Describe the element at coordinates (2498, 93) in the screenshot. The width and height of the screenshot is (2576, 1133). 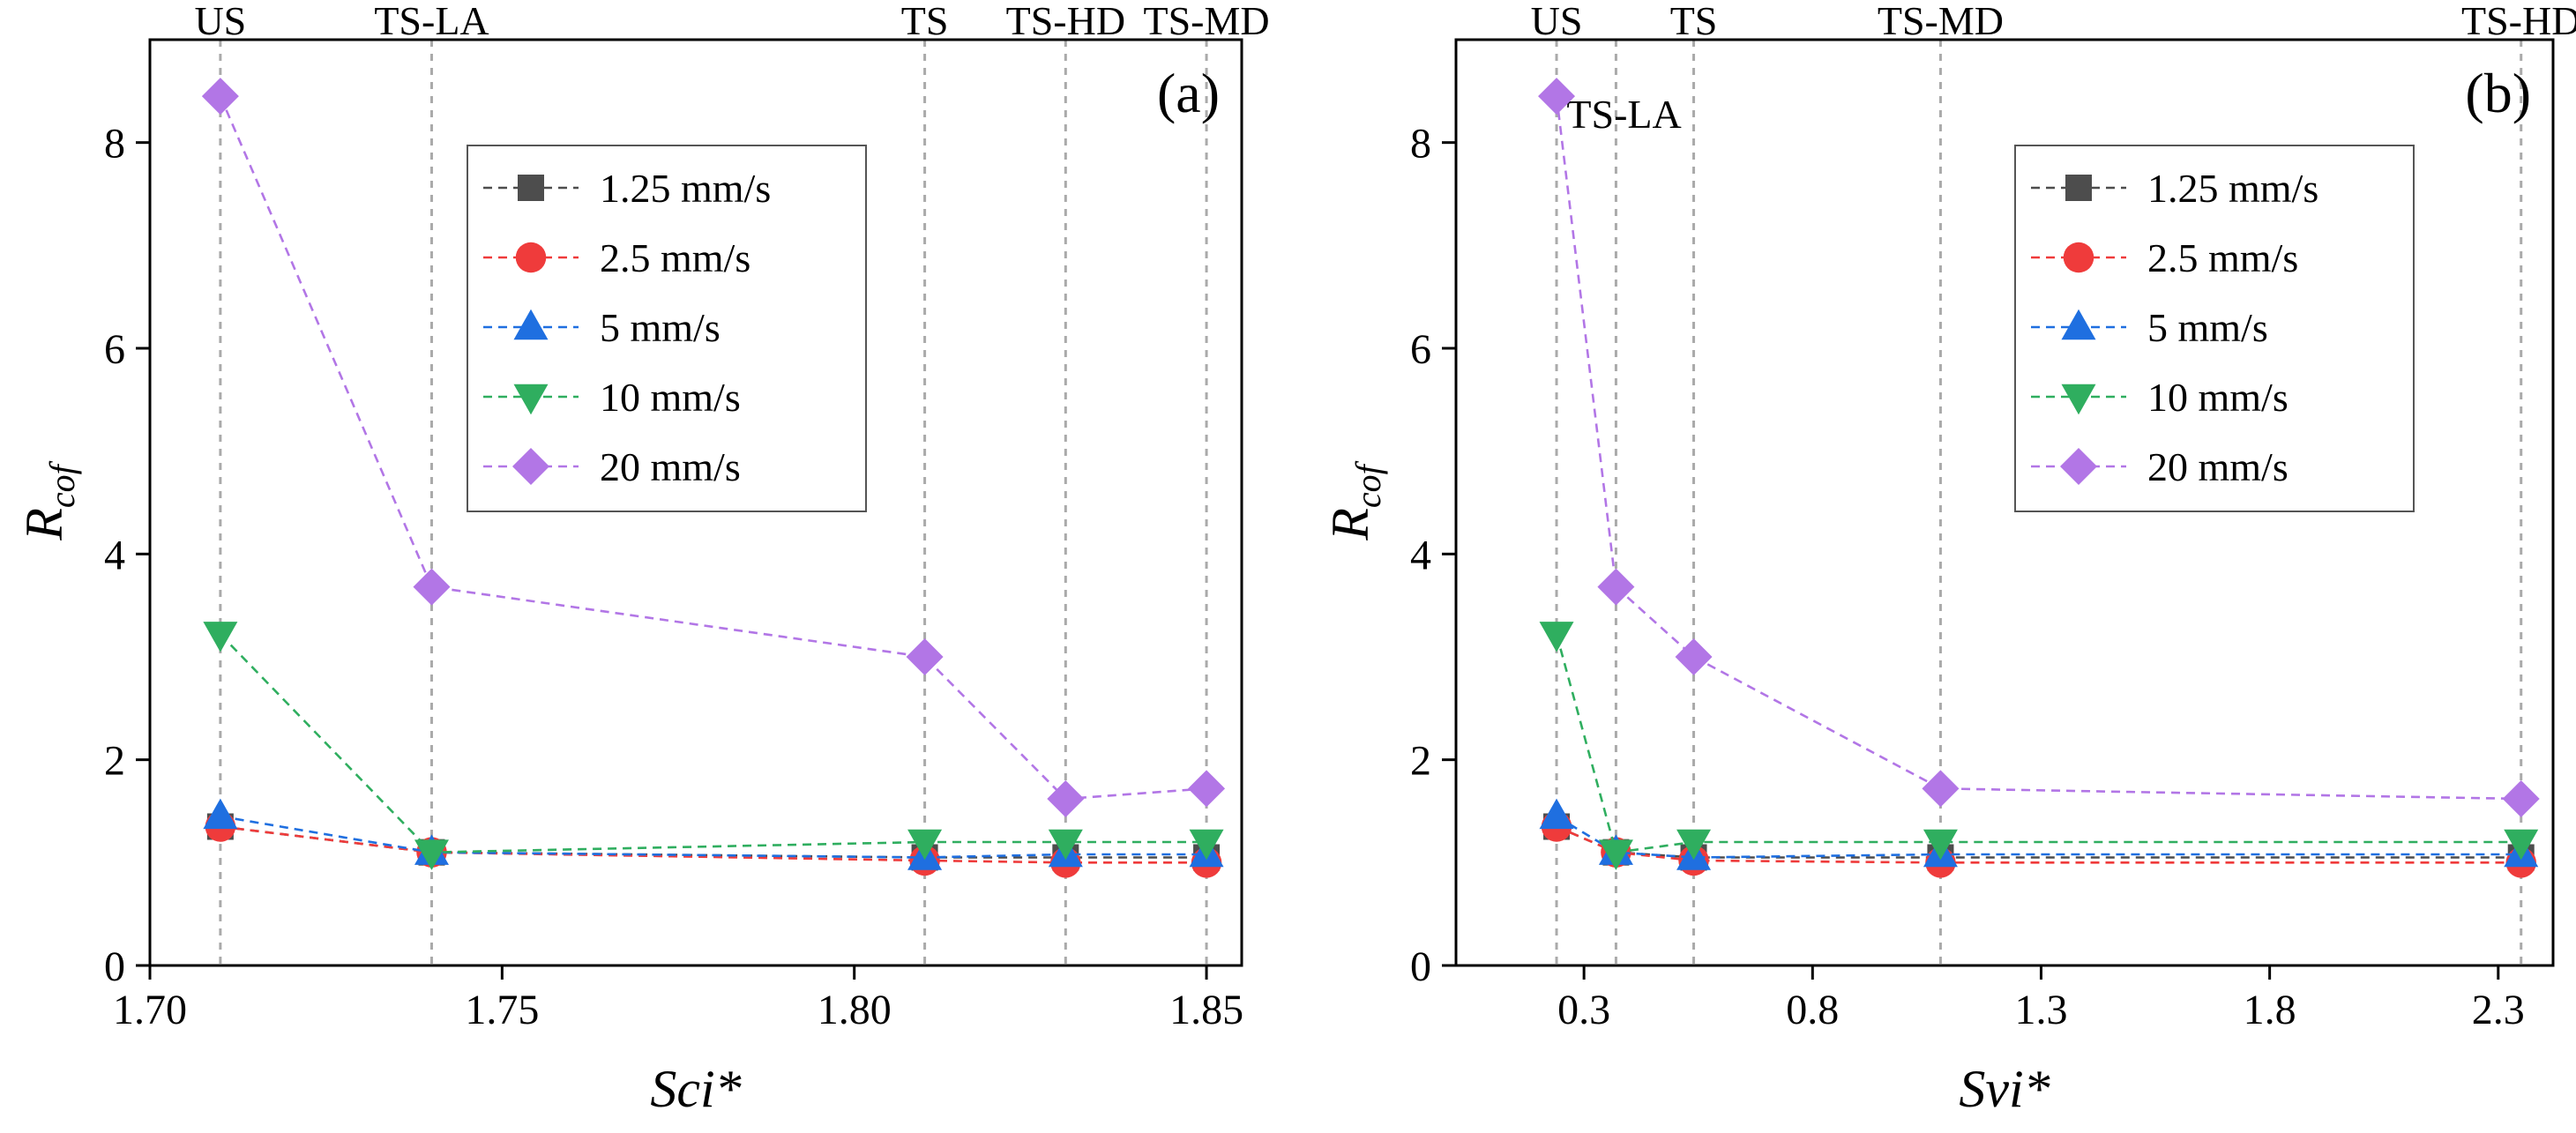
I see `panel-label: (b)` at that location.